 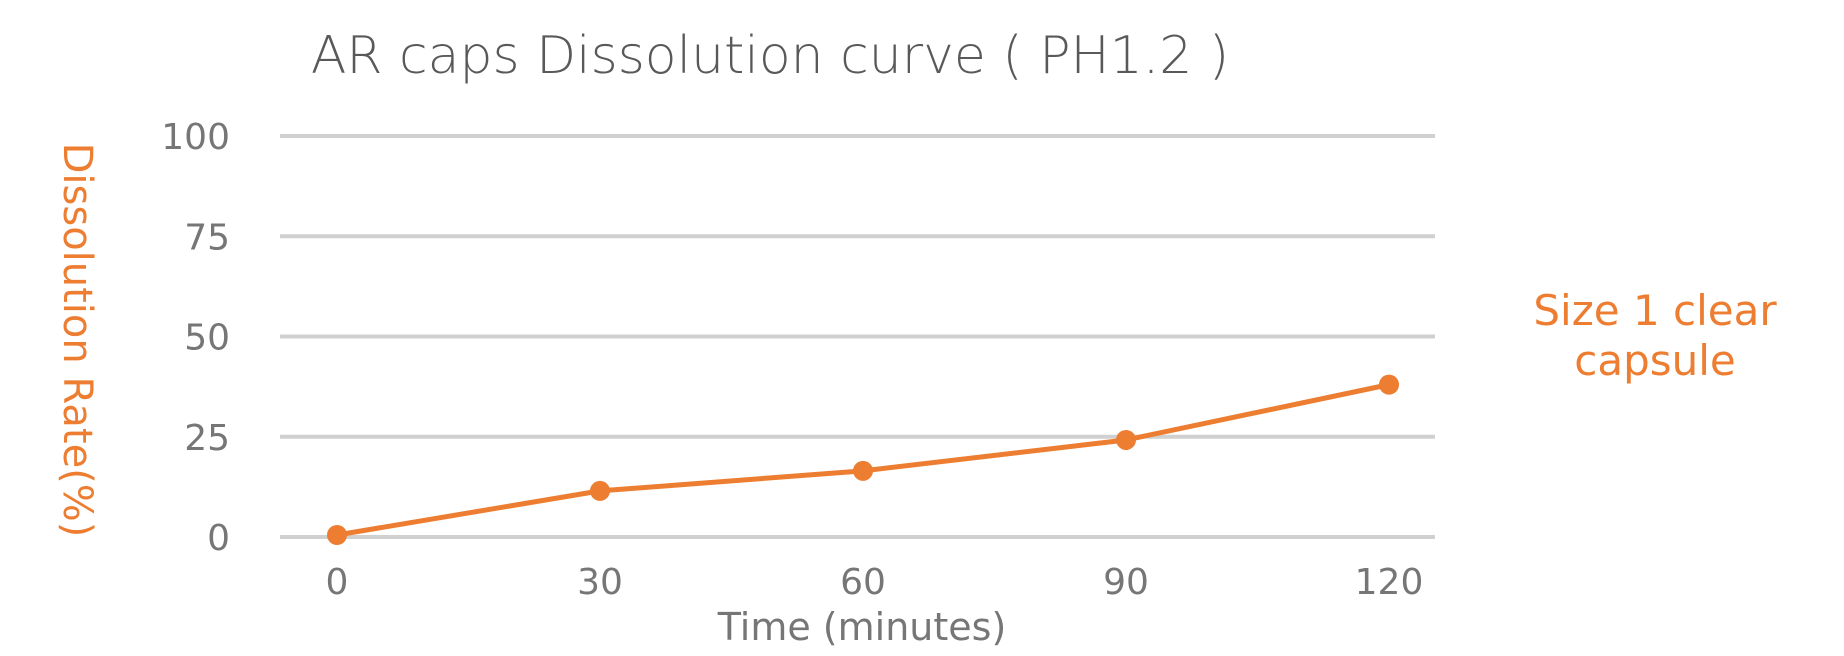 I want to click on series-line, so click(x=863, y=460).